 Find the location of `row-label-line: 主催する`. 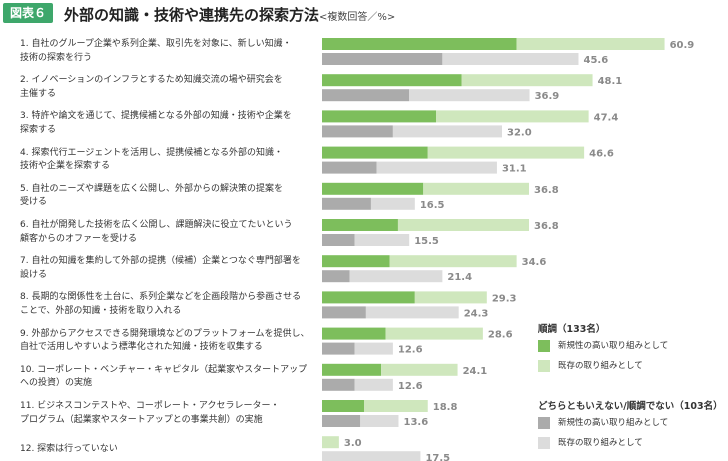

row-label-line: 主催する is located at coordinates (38, 93).